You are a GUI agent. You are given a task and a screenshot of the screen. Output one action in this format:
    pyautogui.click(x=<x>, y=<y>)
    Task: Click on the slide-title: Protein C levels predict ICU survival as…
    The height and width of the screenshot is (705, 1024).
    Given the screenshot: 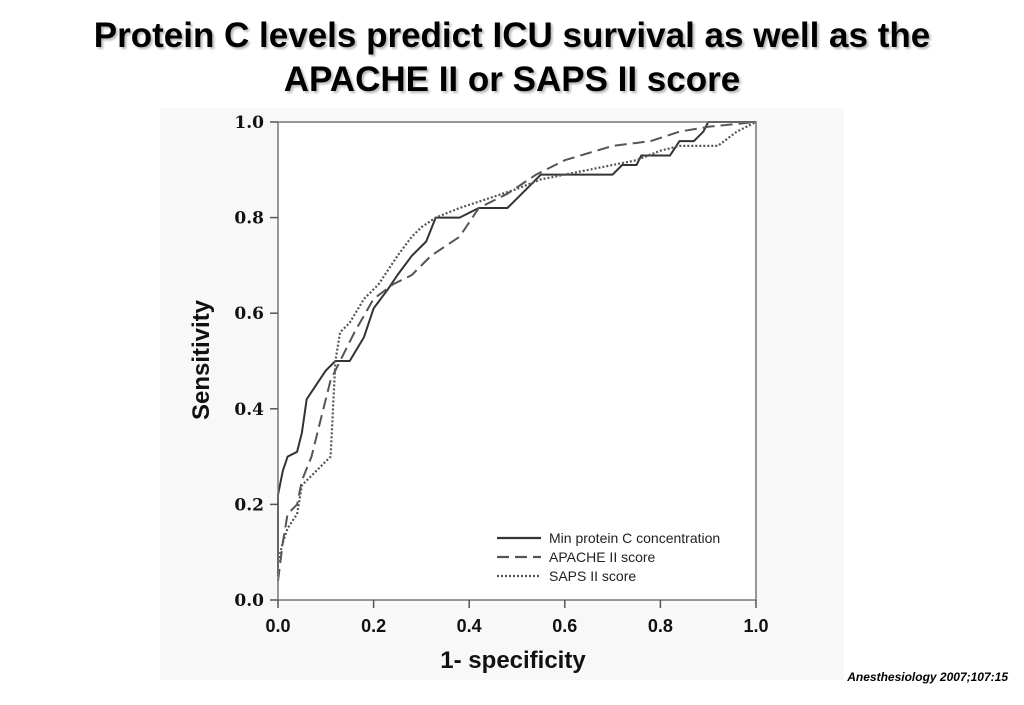 What is the action you would take?
    pyautogui.click(x=512, y=58)
    